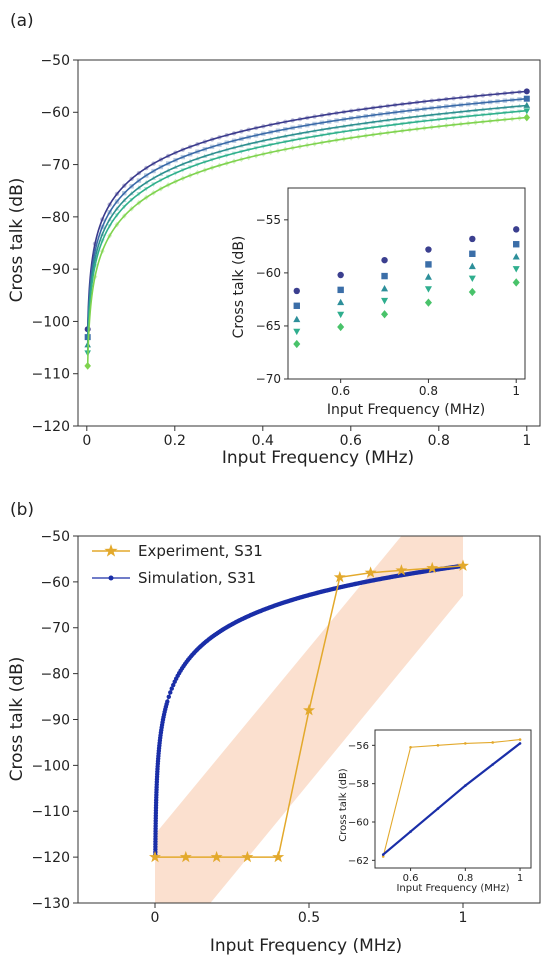 Image resolution: width=550 pixels, height=970 pixels. I want to click on panel-b-y-tick-label: −80, so click(55, 675).